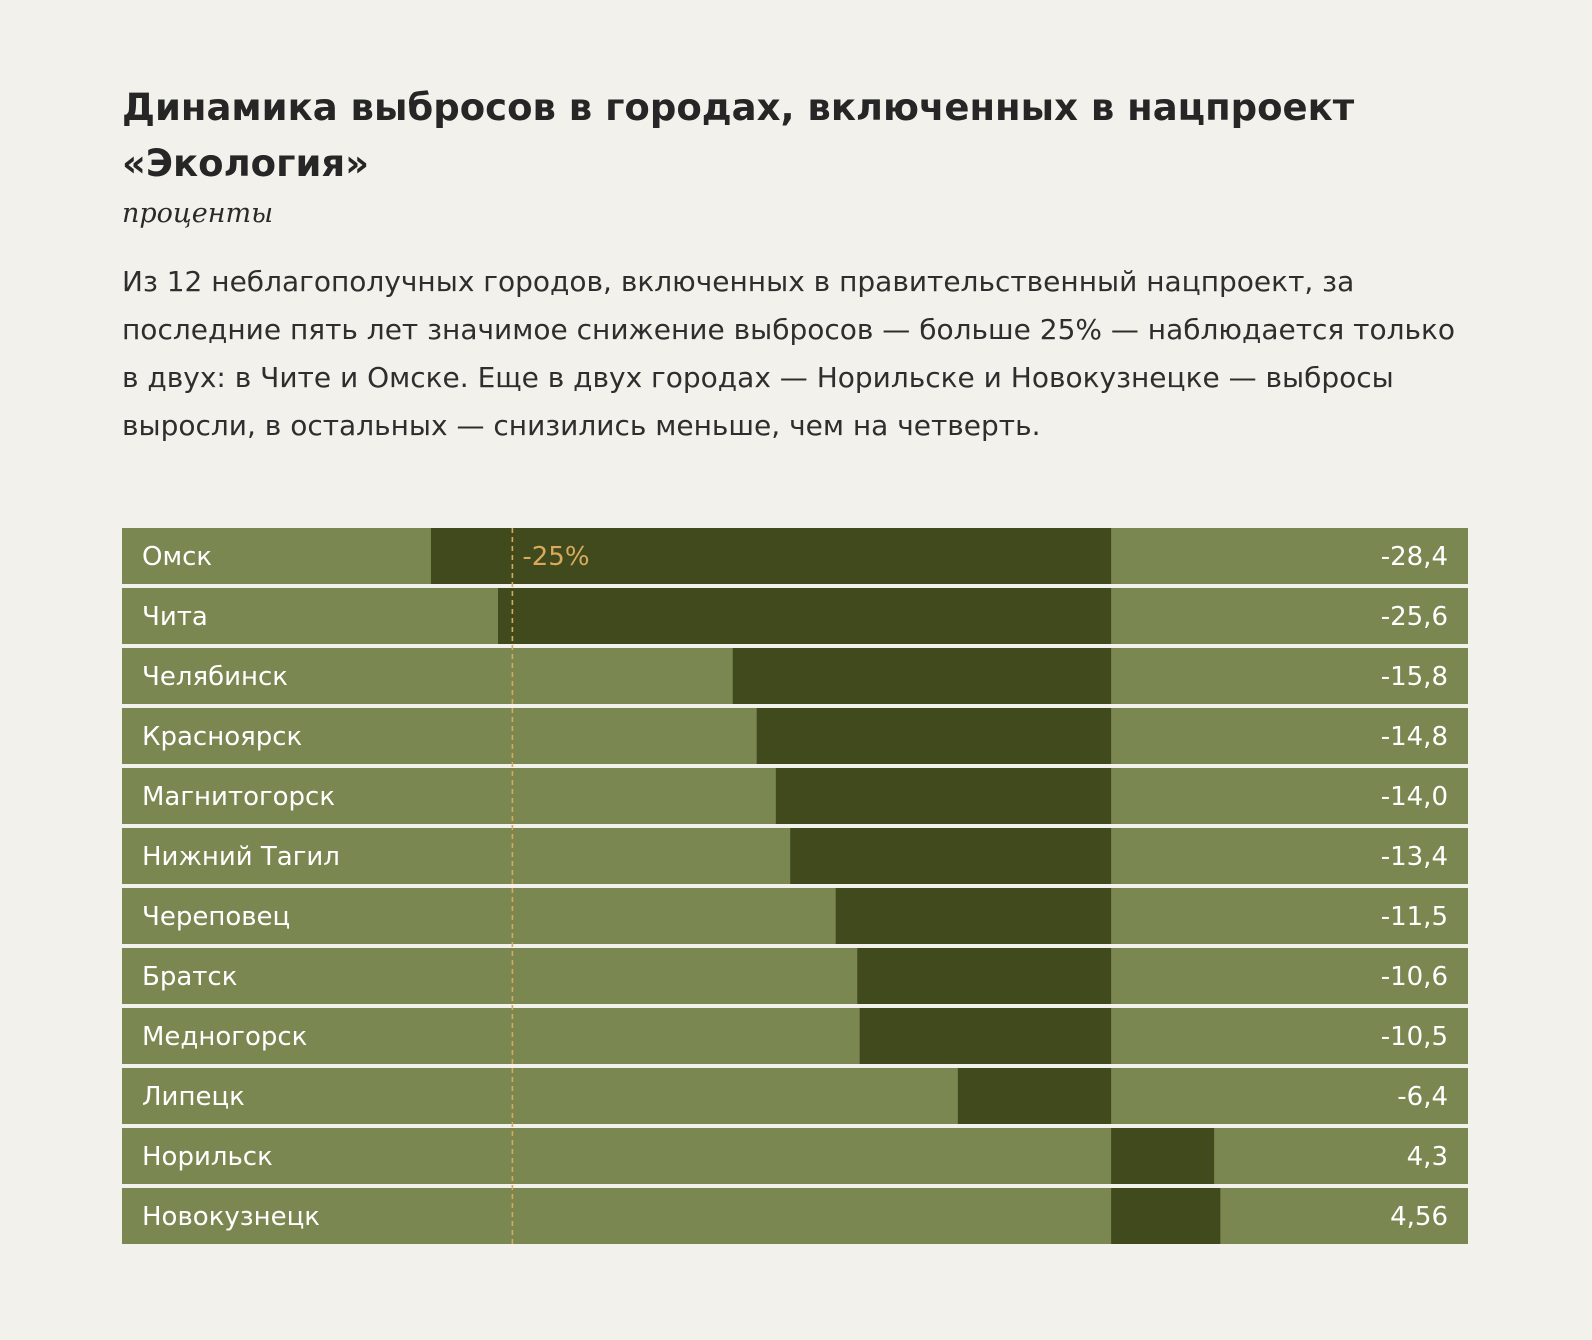 The image size is (1592, 1340). Describe the element at coordinates (1414, 737) in the screenshot. I see `value-label: -14,8` at that location.